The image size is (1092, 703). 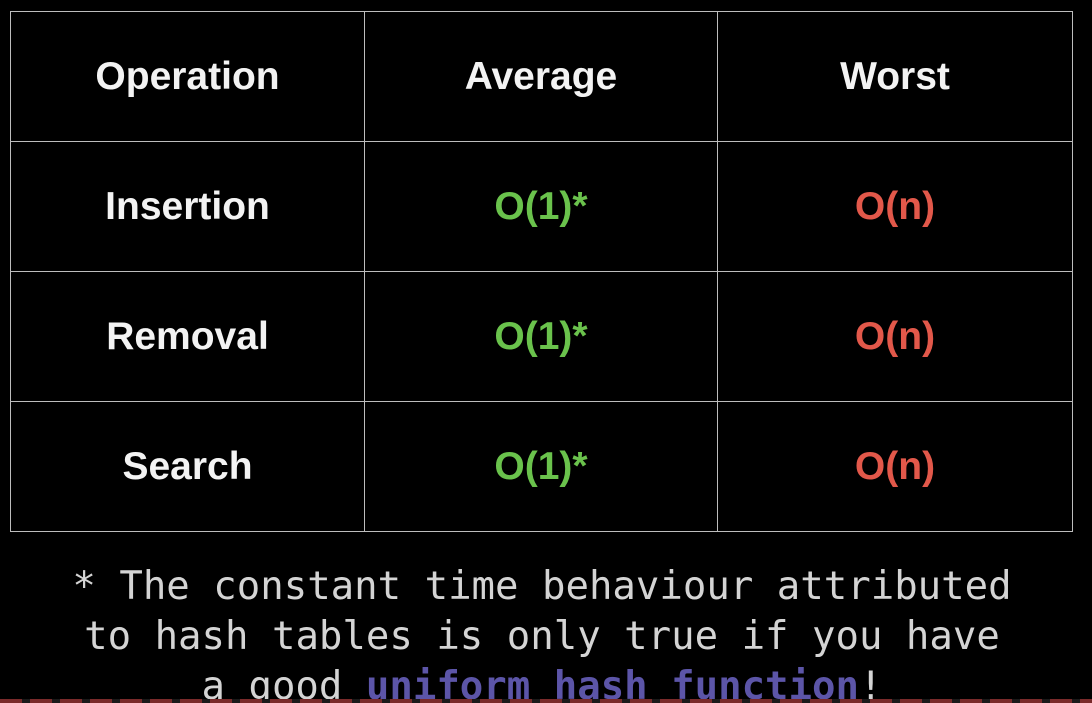 I want to click on operation-cell: Removal, so click(x=187, y=336).